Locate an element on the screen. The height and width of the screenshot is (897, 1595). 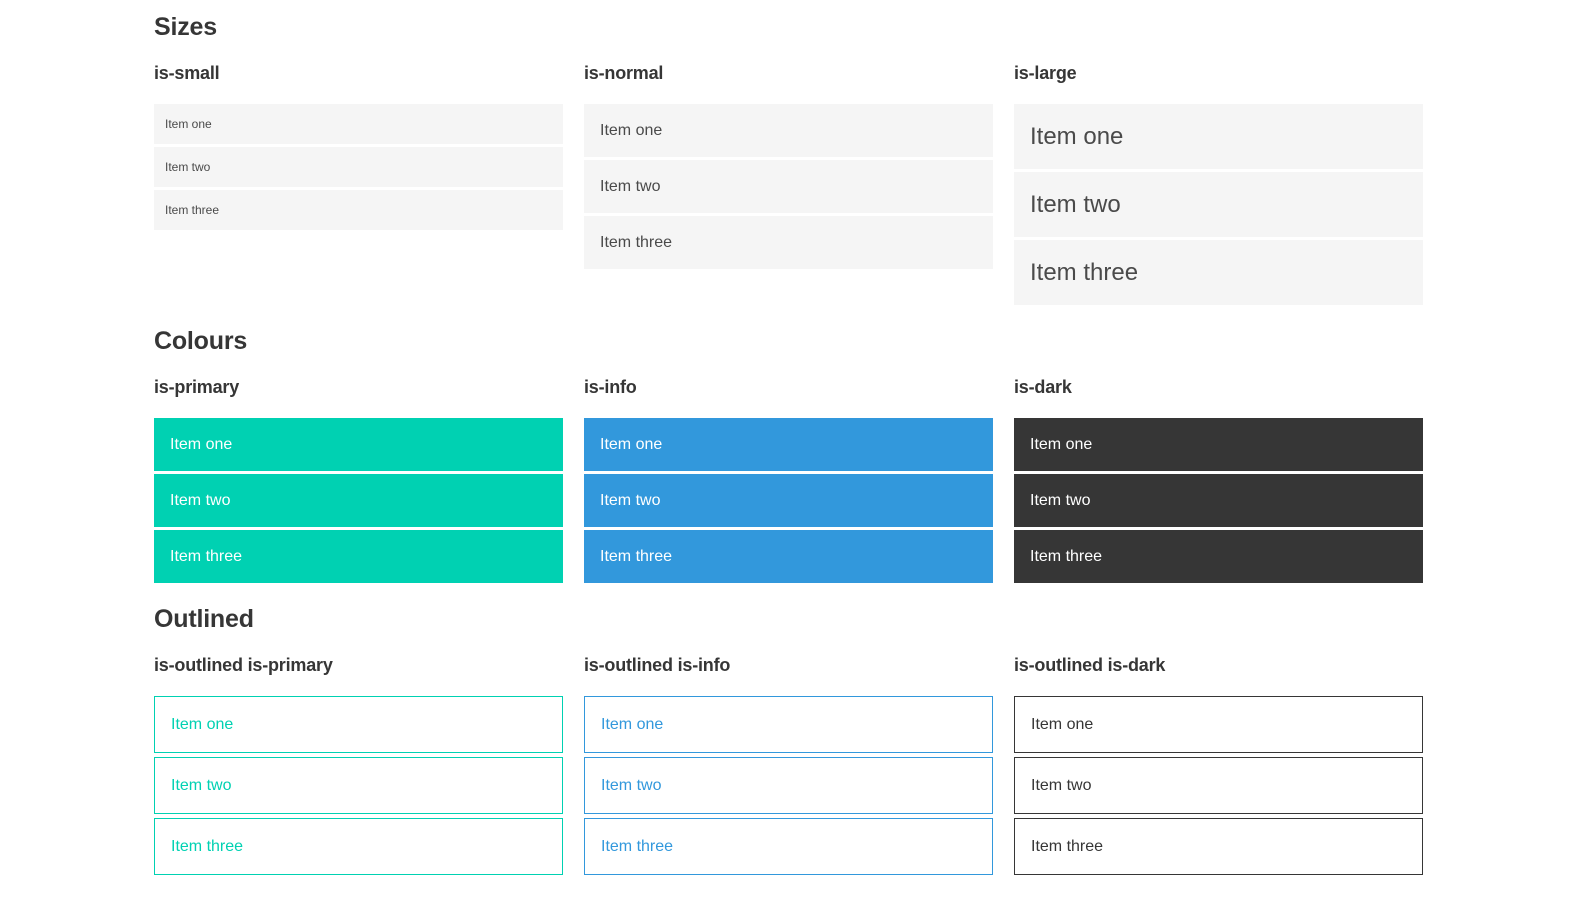
group-is-normal: is-normal Item one Item two Item three is located at coordinates (788, 184).